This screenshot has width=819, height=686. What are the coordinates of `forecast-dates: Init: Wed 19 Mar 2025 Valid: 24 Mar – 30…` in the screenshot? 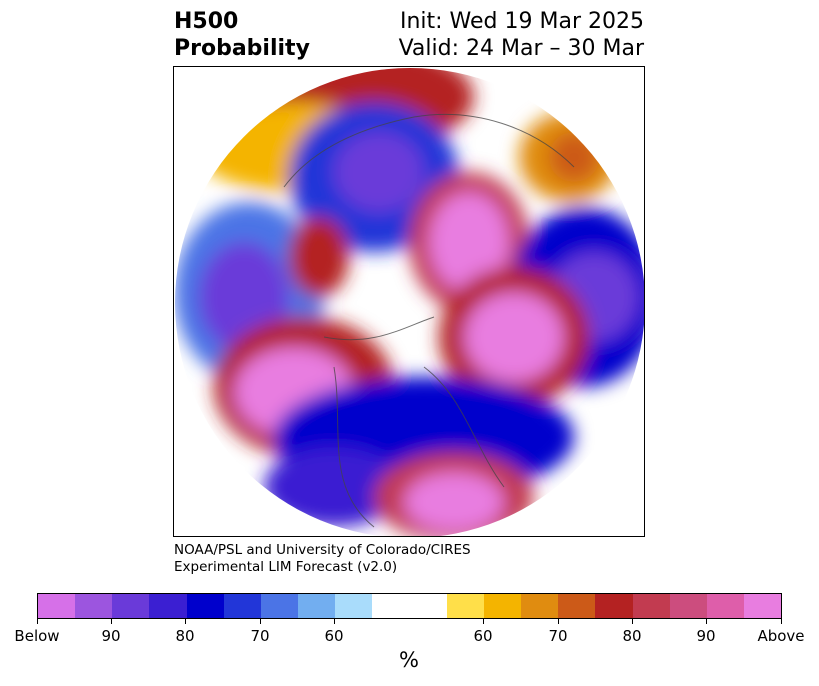 It's located at (521, 35).